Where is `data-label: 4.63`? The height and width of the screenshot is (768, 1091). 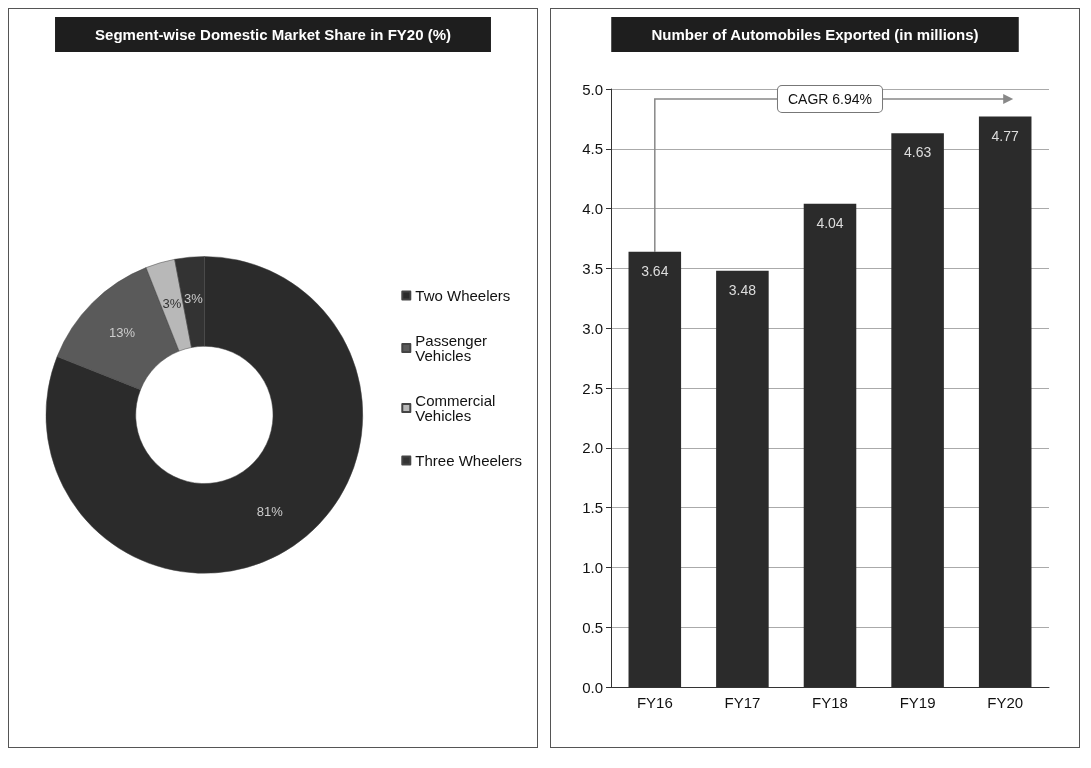
data-label: 4.63 is located at coordinates (917, 152).